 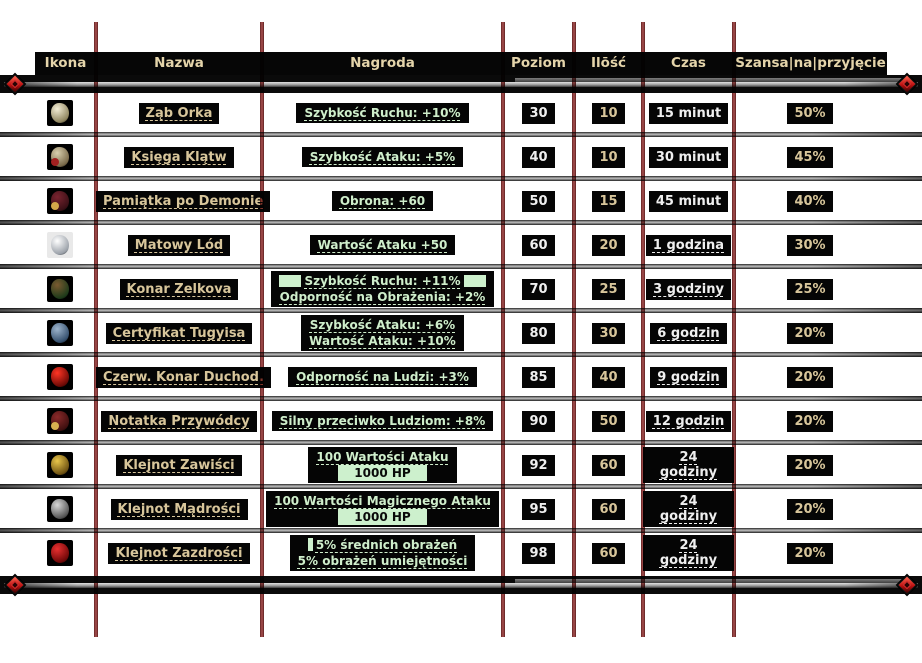 I want to click on ornament-rail, so click(x=461, y=585).